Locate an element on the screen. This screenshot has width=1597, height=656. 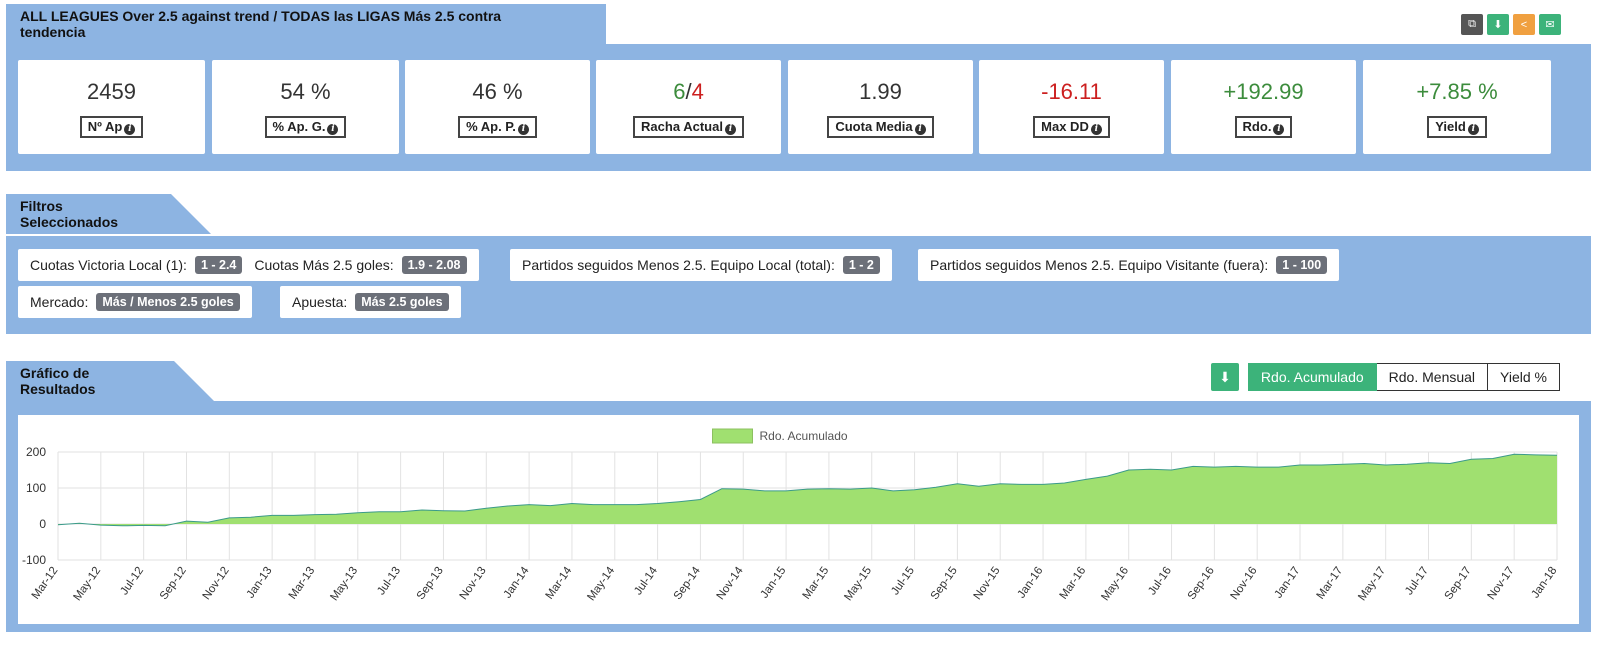
stat-label: Racha Actual i is located at coordinates (688, 127).